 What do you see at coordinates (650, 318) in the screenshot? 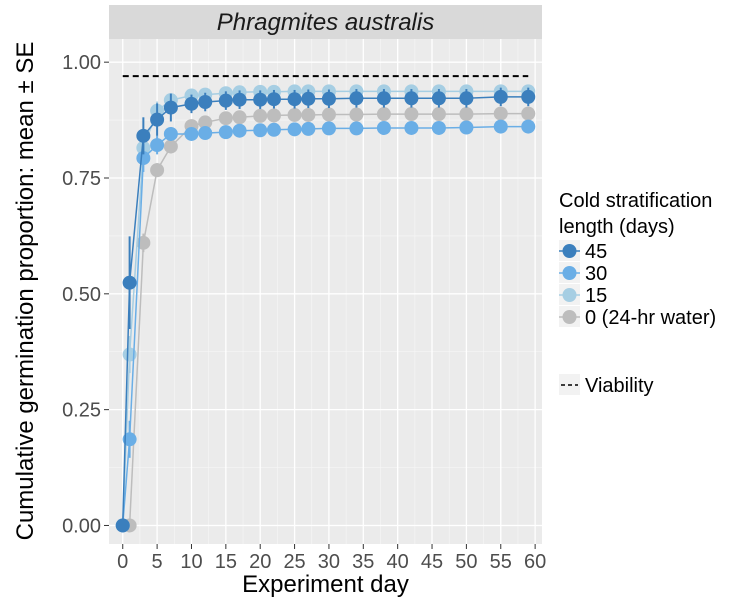
I see `legend-label: 0 (24-hr water)` at bounding box center [650, 318].